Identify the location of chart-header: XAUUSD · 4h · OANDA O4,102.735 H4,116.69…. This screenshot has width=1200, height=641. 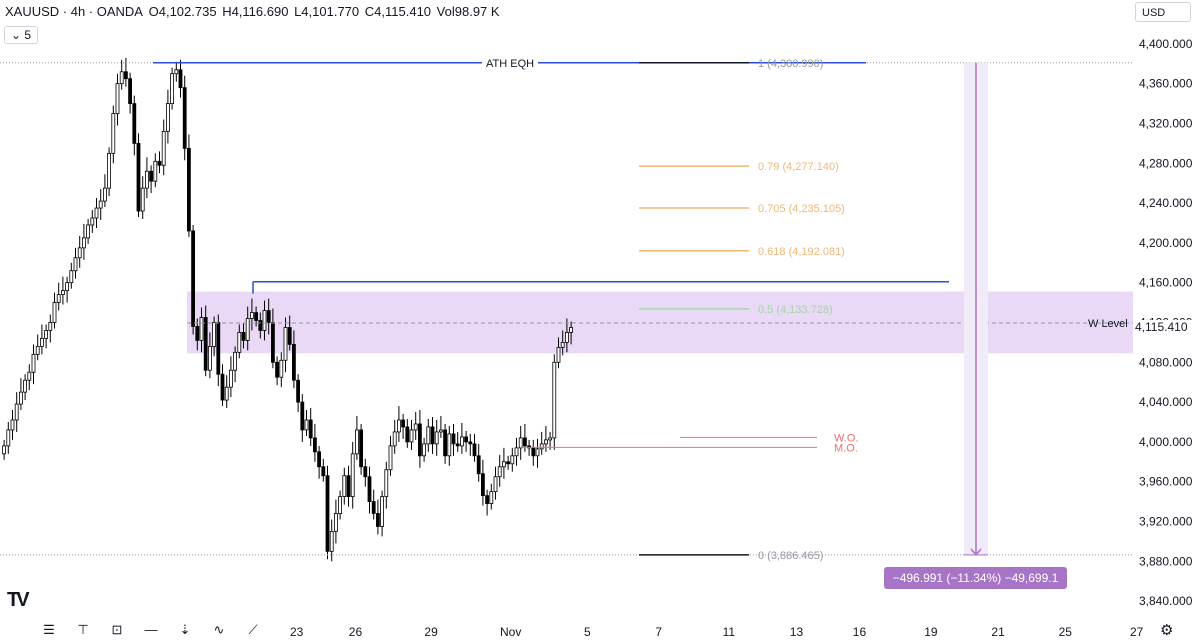
(253, 11).